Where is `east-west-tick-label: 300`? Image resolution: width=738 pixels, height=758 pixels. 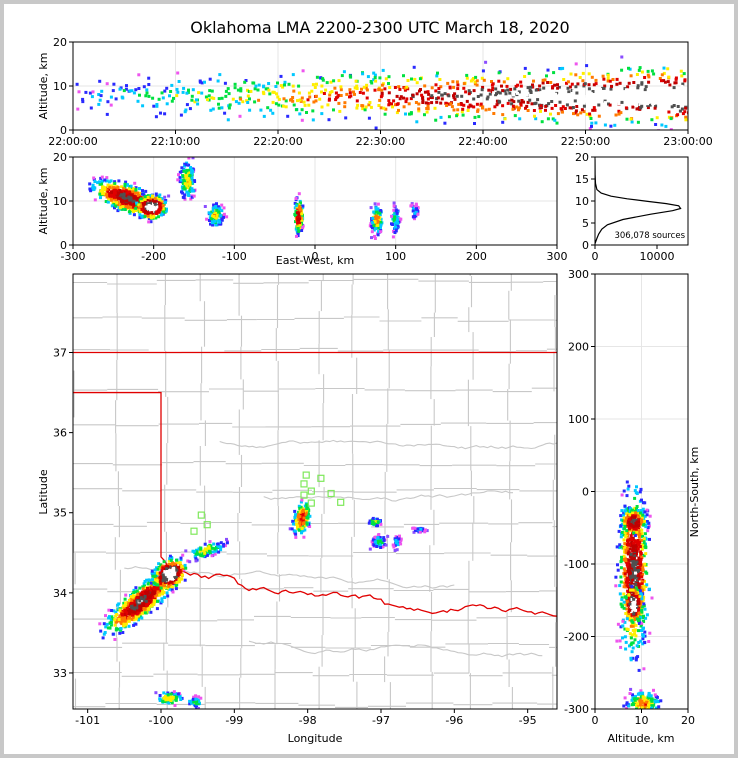 east-west-tick-label: 300 is located at coordinates (557, 256).